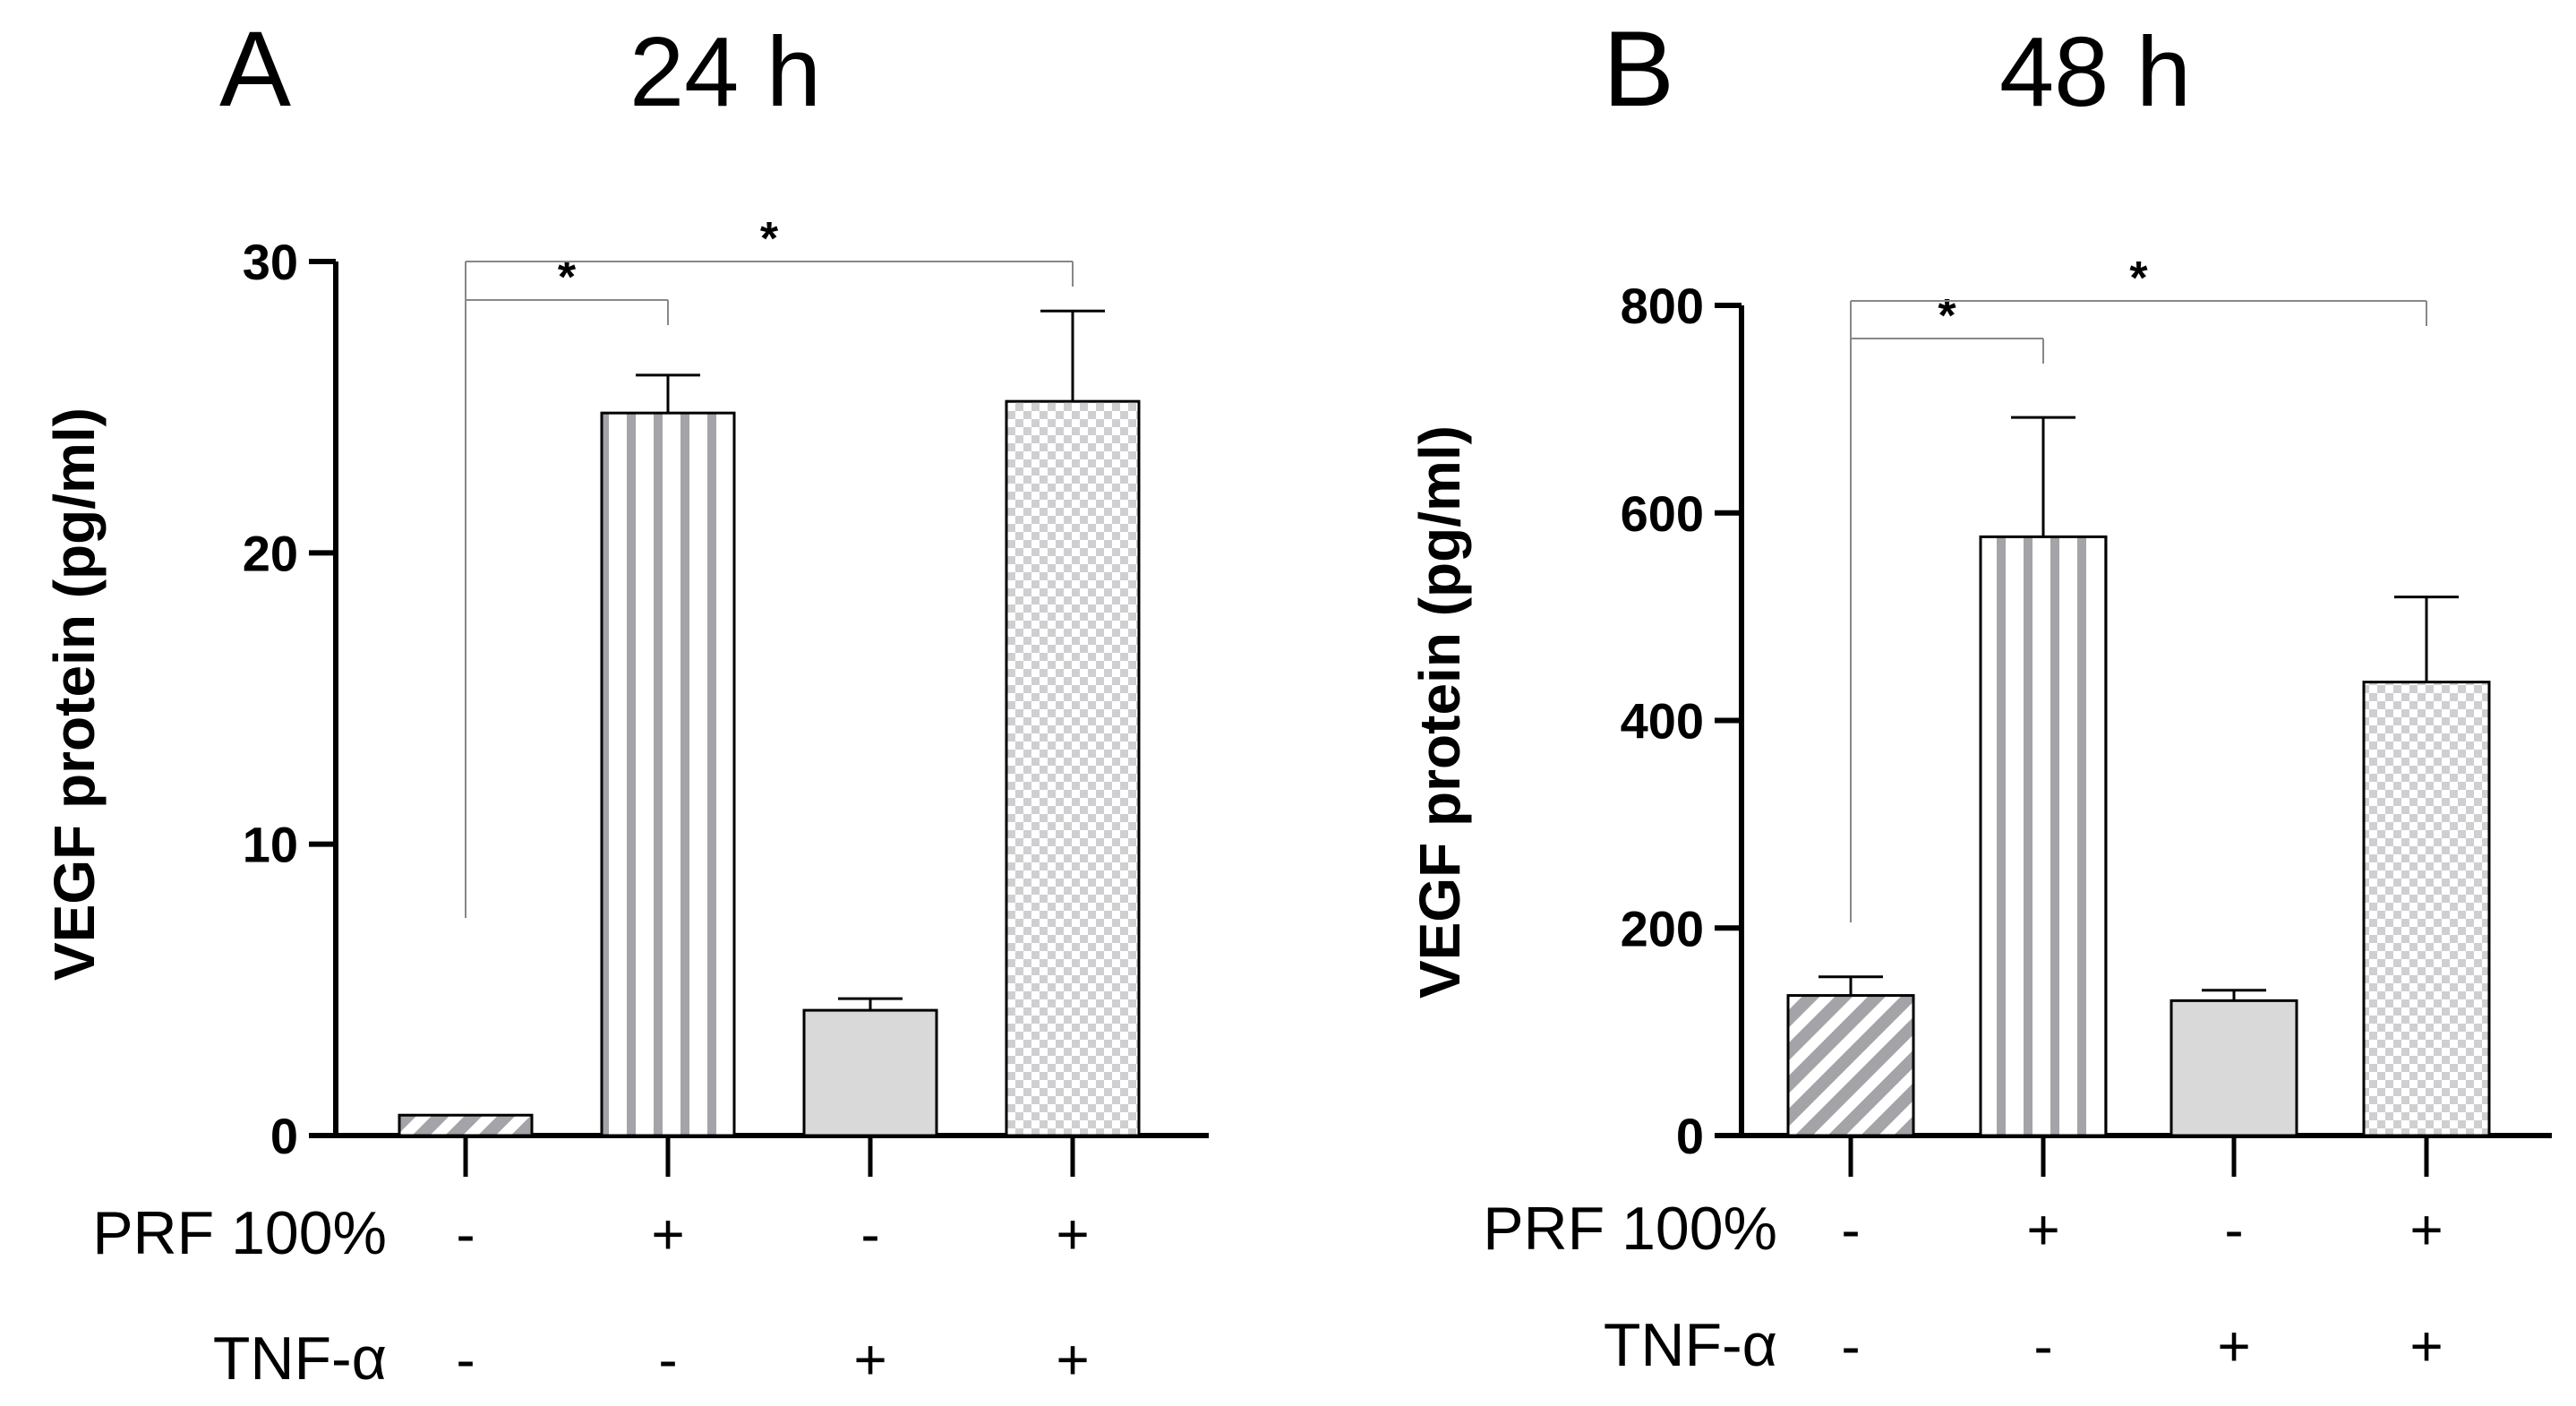 The height and width of the screenshot is (1406, 2576). Describe the element at coordinates (1662, 306) in the screenshot. I see `panel-b-y-tick-label: 800` at that location.